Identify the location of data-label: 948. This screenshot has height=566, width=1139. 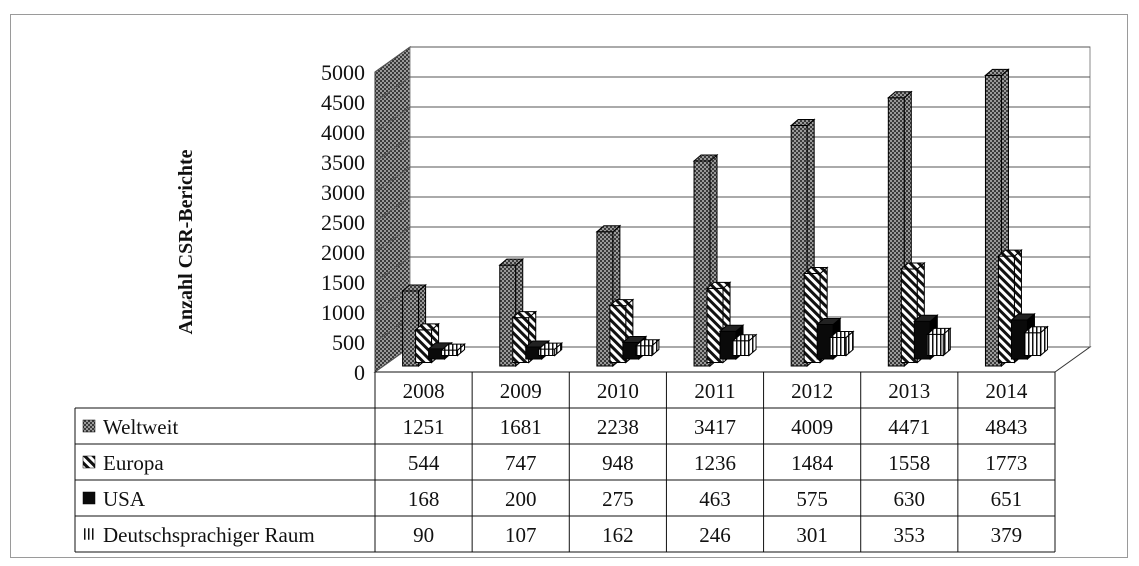
(618, 463).